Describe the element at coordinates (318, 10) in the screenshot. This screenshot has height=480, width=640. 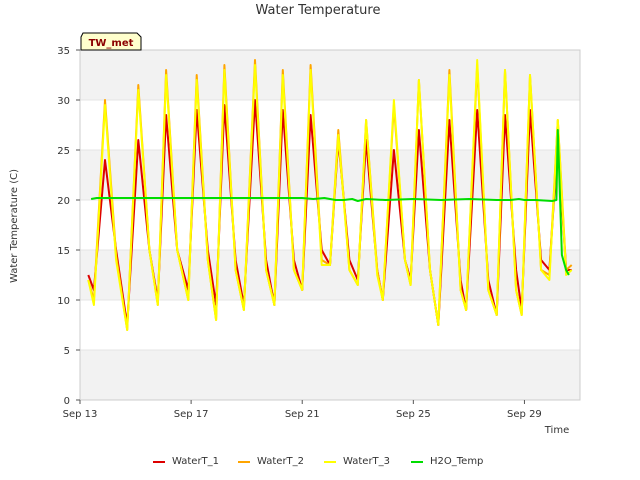
I see `chart-title: Water Temperature` at that location.